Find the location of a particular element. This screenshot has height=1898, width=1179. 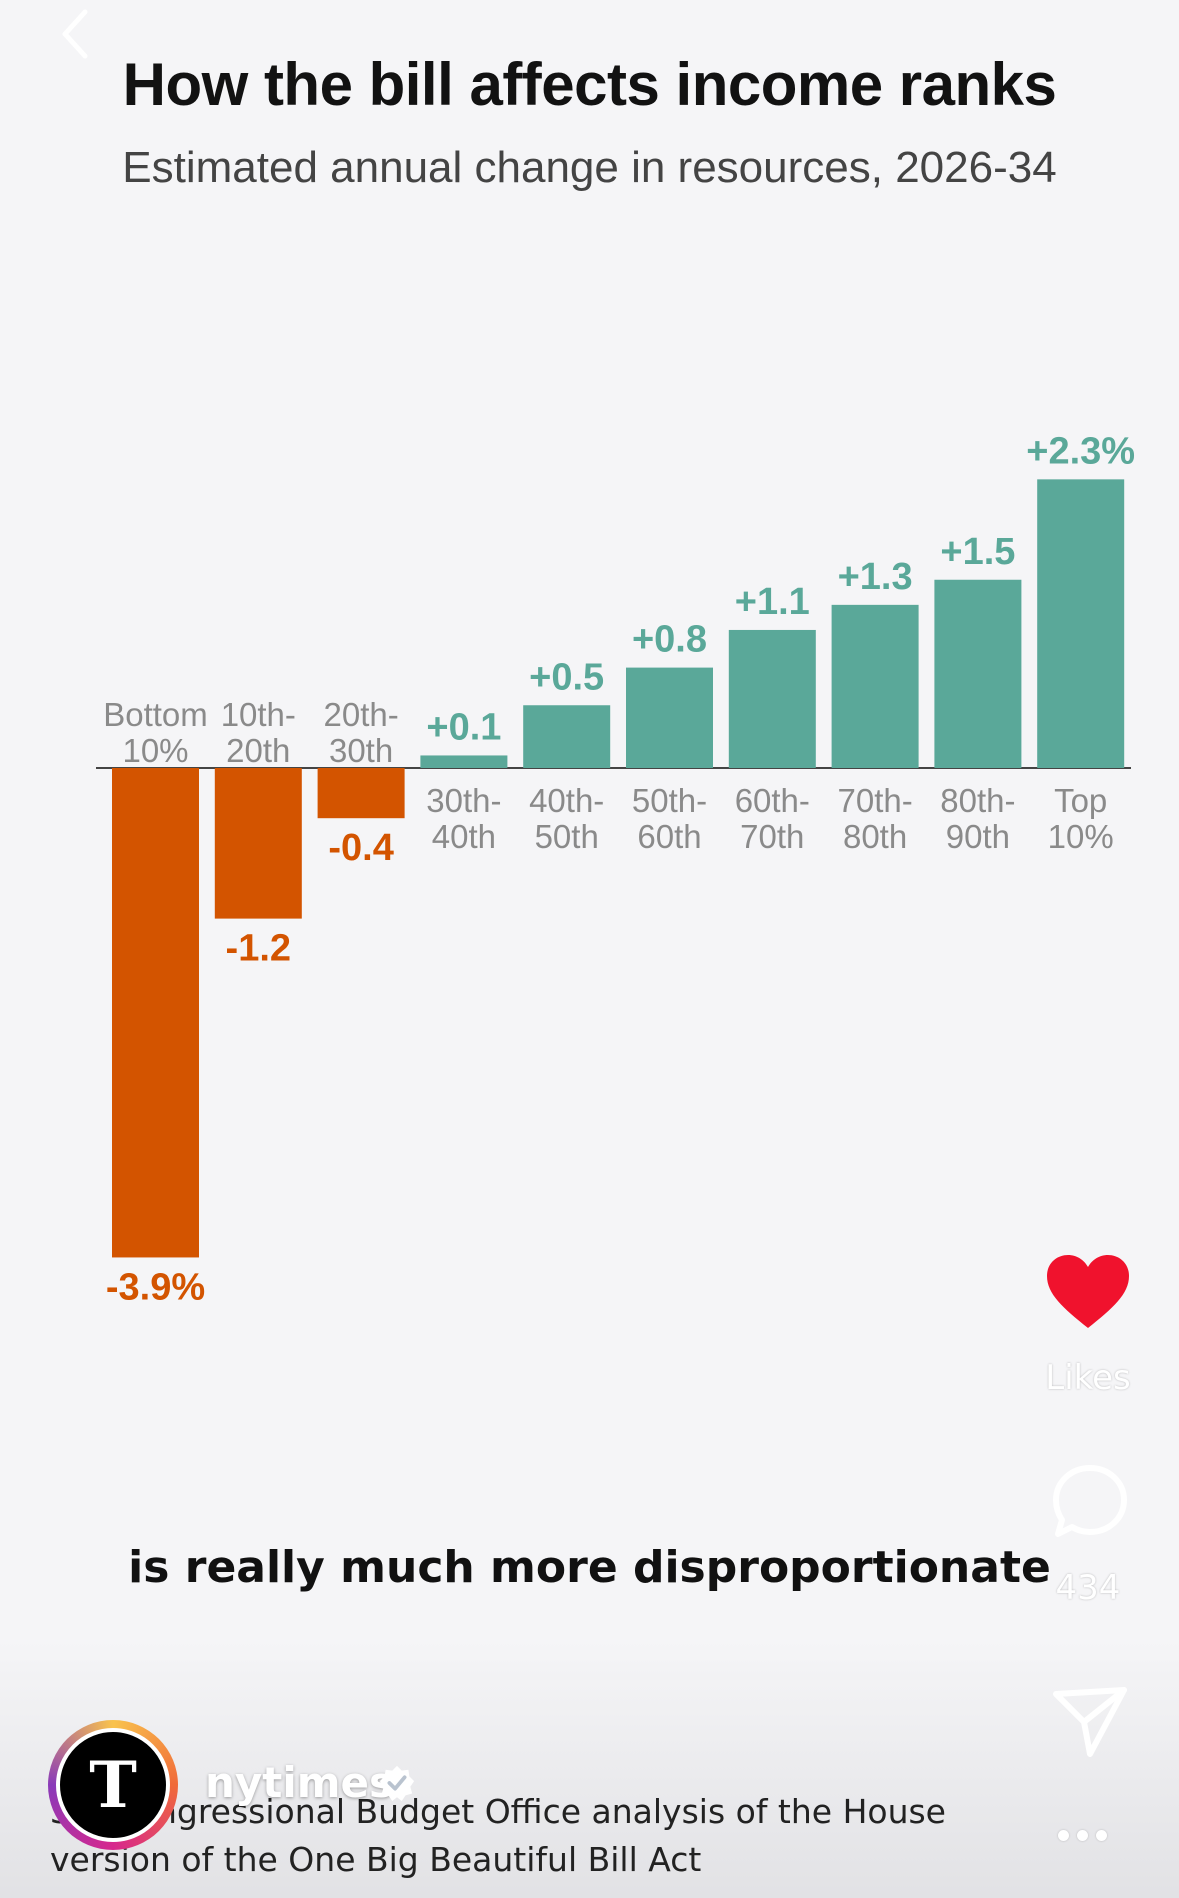

chevron-left-icon is located at coordinates (75, 34).